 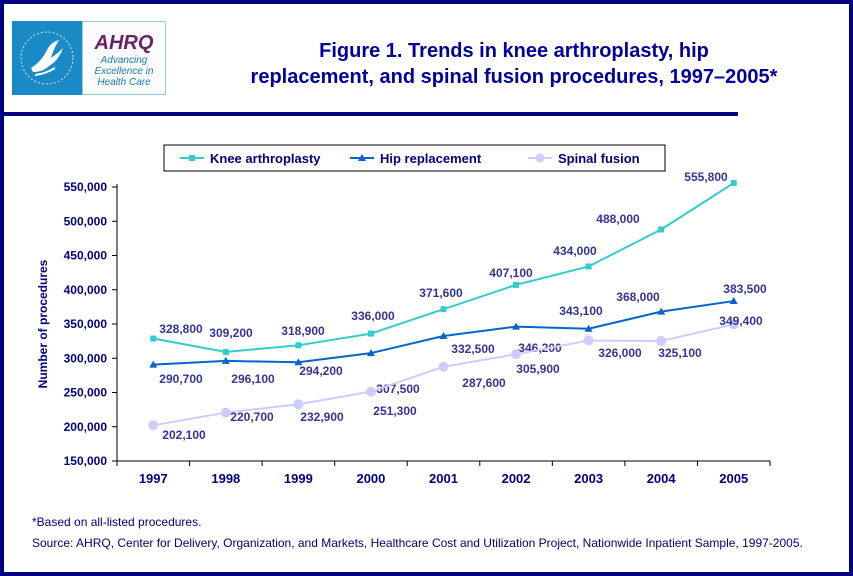 What do you see at coordinates (253, 379) in the screenshot?
I see `data-label: 296,100` at bounding box center [253, 379].